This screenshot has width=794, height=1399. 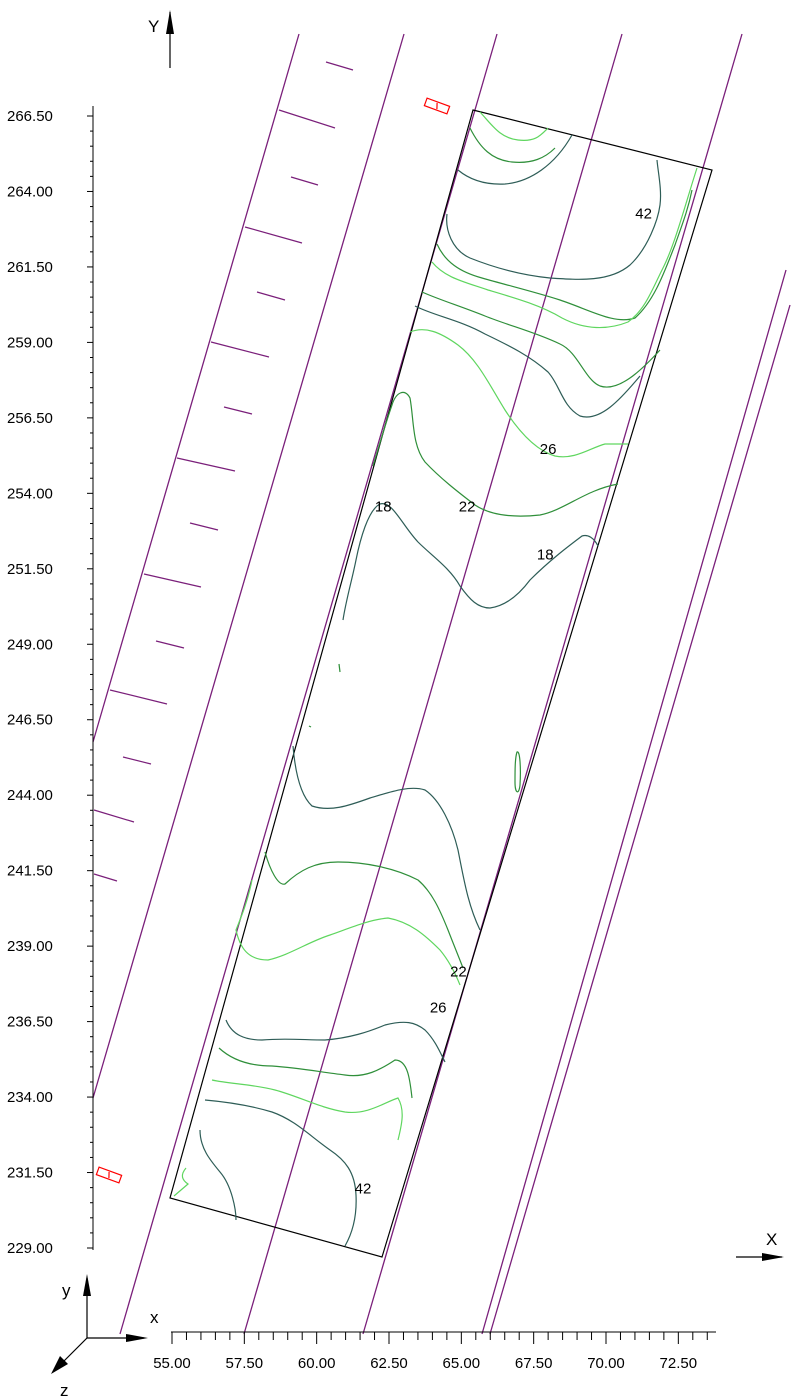 I want to click on x-axis-name: X, so click(x=771, y=1239).